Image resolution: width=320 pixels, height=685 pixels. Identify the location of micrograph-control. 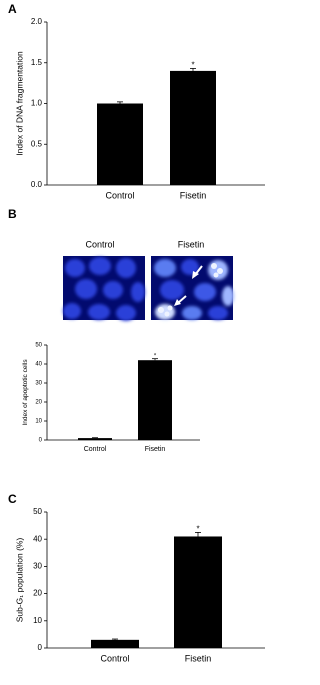
(104, 288).